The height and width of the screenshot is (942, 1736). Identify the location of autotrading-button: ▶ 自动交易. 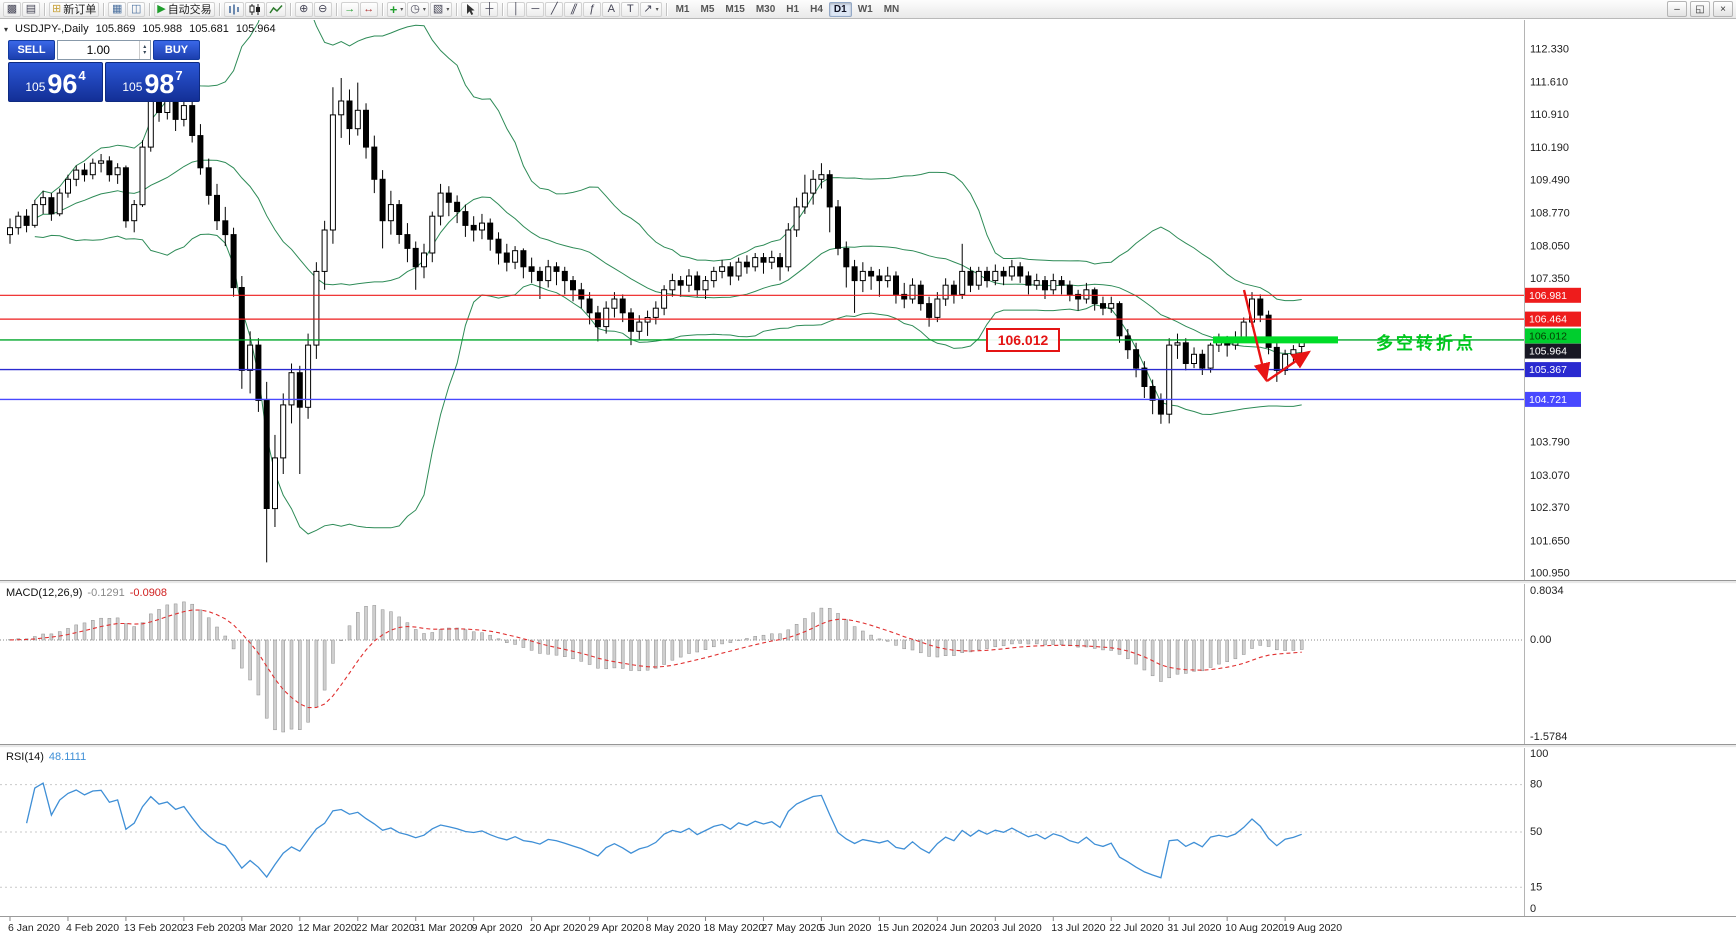
(184, 9).